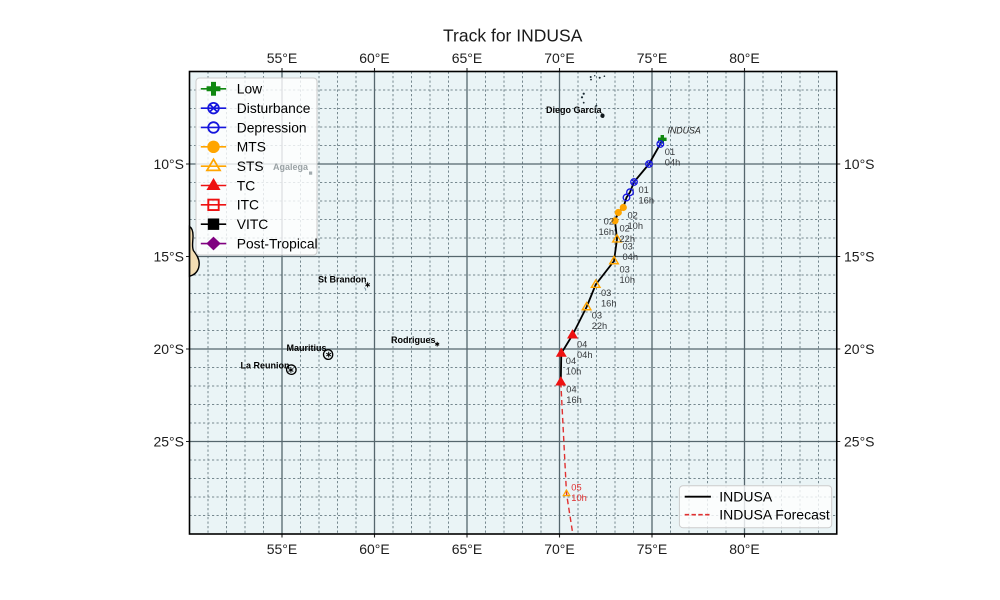  Describe the element at coordinates (251, 147) in the screenshot. I see `svg-text: MTS` at that location.